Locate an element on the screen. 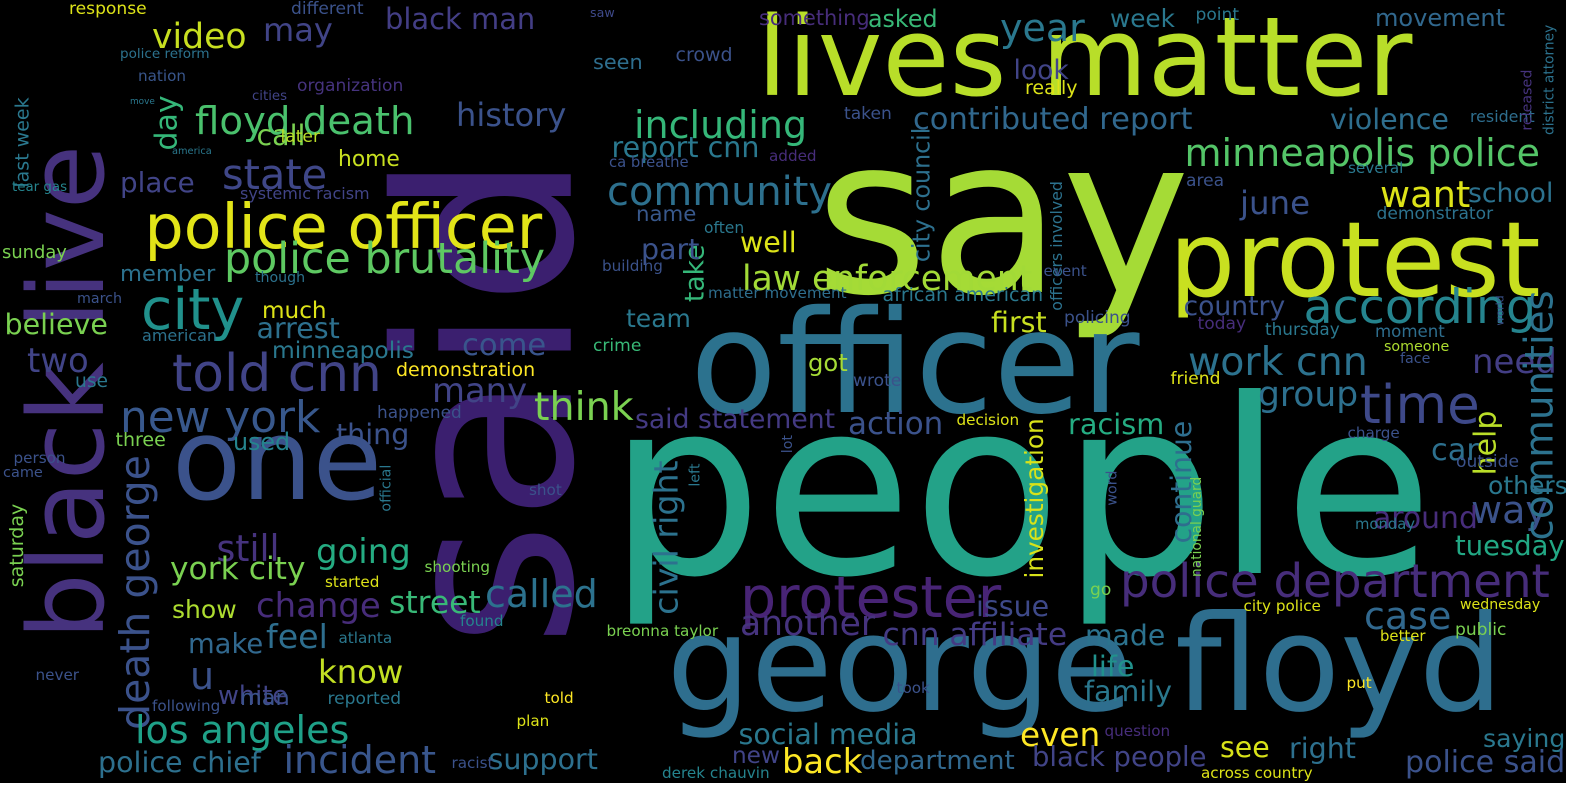  word-protester: protester is located at coordinates (871, 597).